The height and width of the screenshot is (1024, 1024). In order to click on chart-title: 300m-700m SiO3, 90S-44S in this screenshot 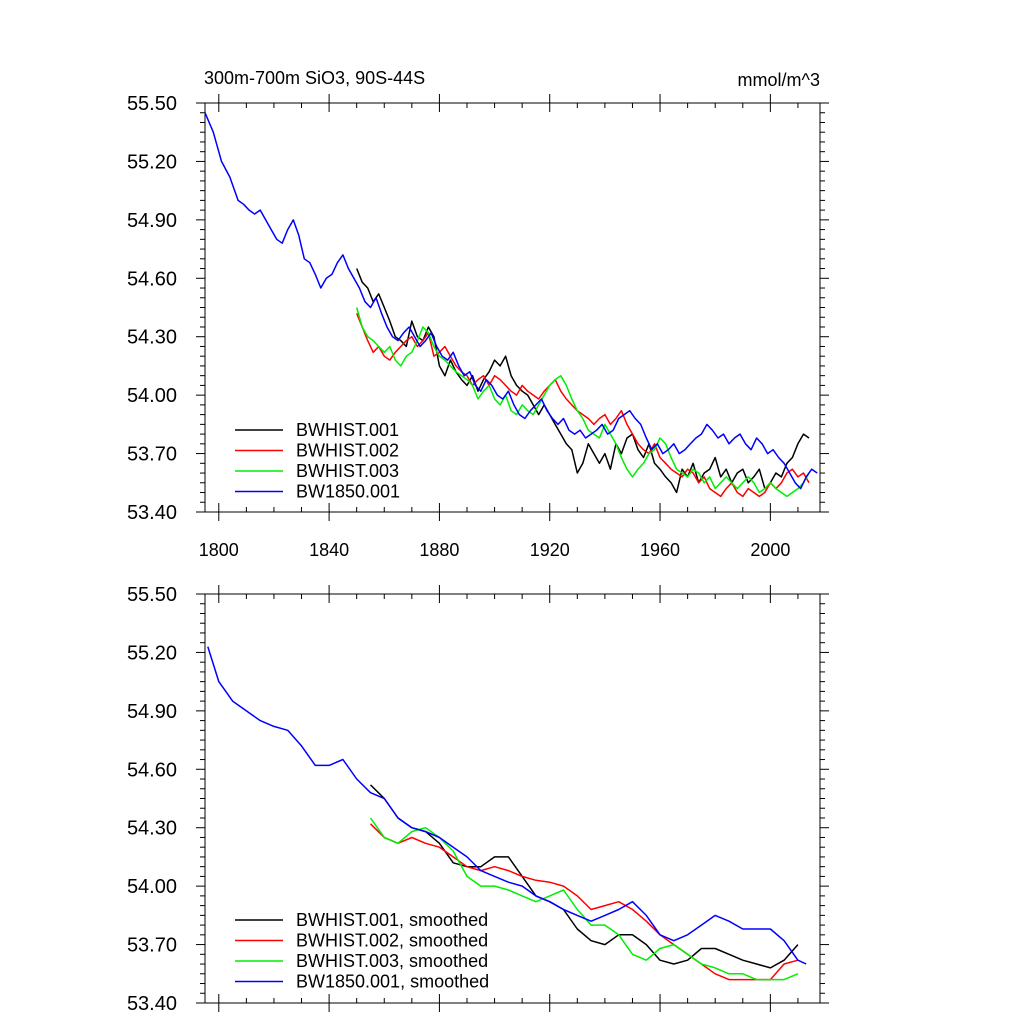, I will do `click(314, 78)`.